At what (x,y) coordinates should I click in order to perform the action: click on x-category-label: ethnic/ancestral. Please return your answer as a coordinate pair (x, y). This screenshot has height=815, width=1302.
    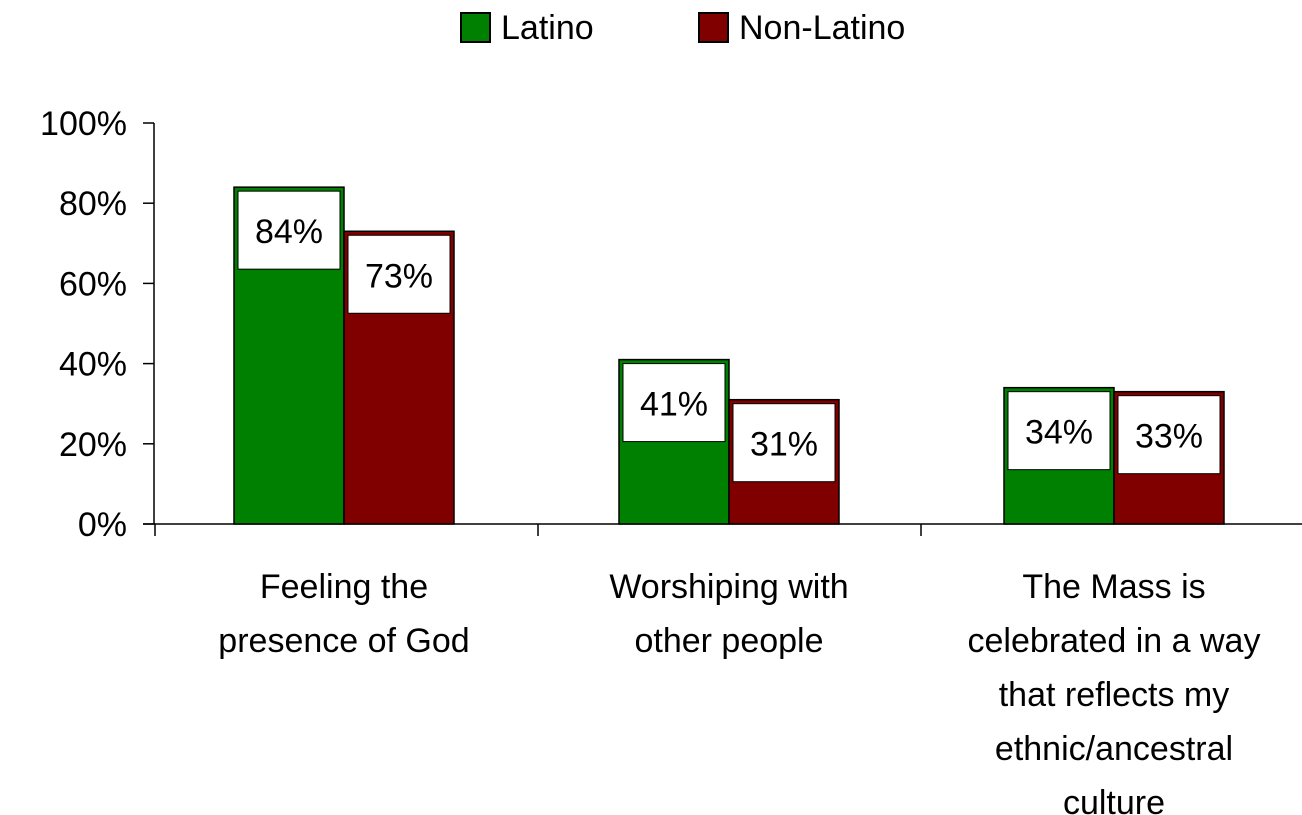
    Looking at the image, I should click on (1114, 749).